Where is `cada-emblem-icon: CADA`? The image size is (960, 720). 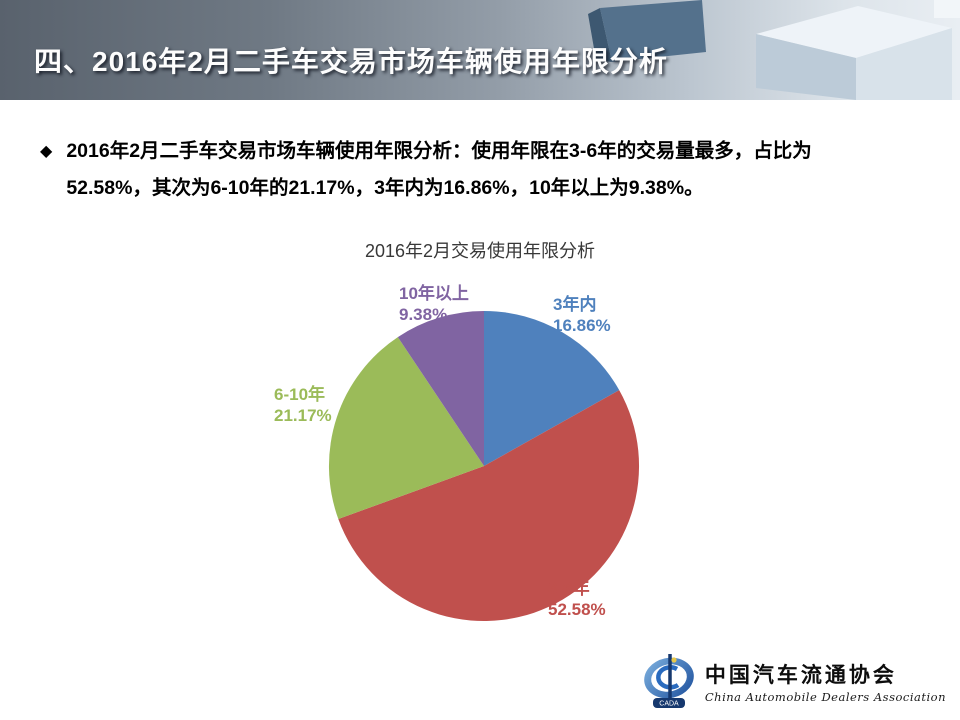 cada-emblem-icon: CADA is located at coordinates (669, 681).